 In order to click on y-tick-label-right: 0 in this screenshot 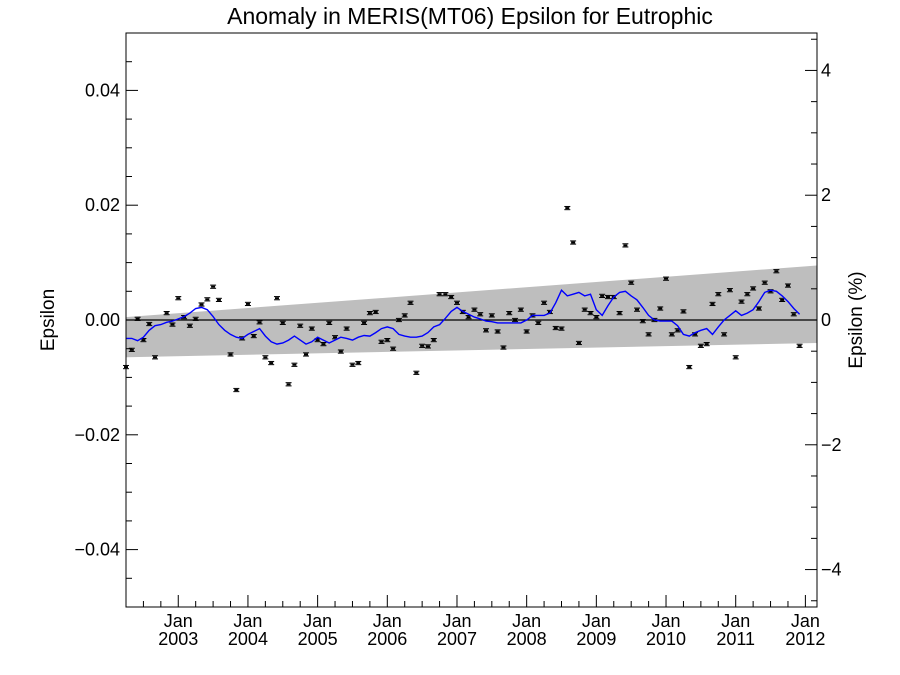, I will do `click(826, 320)`.